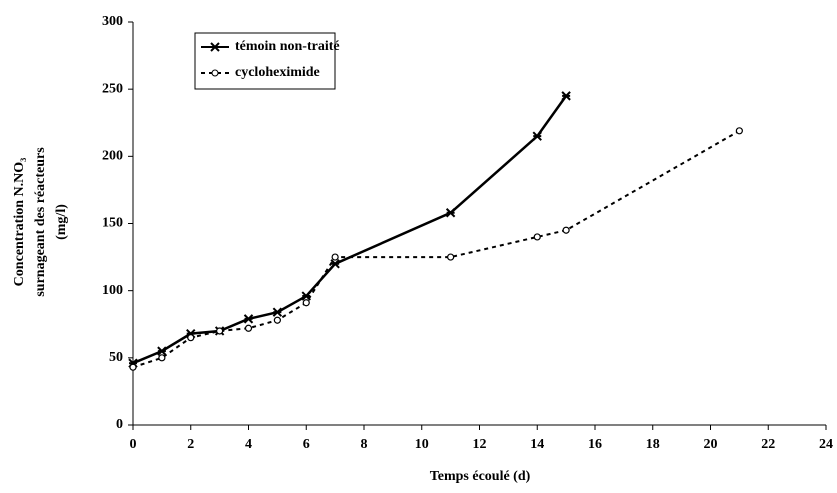  I want to click on y-tick-label: 0, so click(119, 424).